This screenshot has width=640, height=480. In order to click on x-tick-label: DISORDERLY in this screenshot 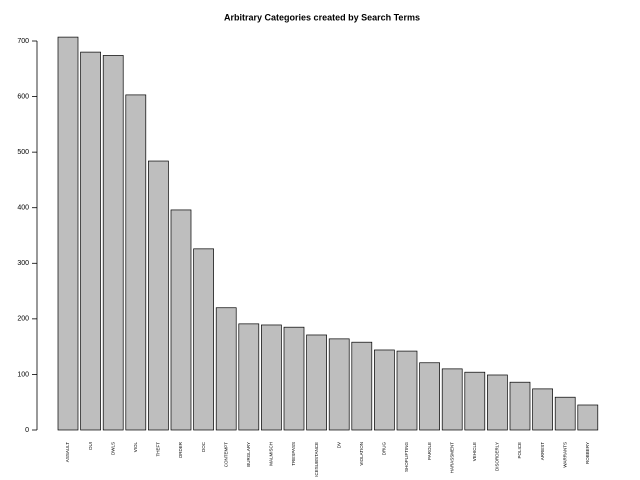, I will do `click(497, 456)`.